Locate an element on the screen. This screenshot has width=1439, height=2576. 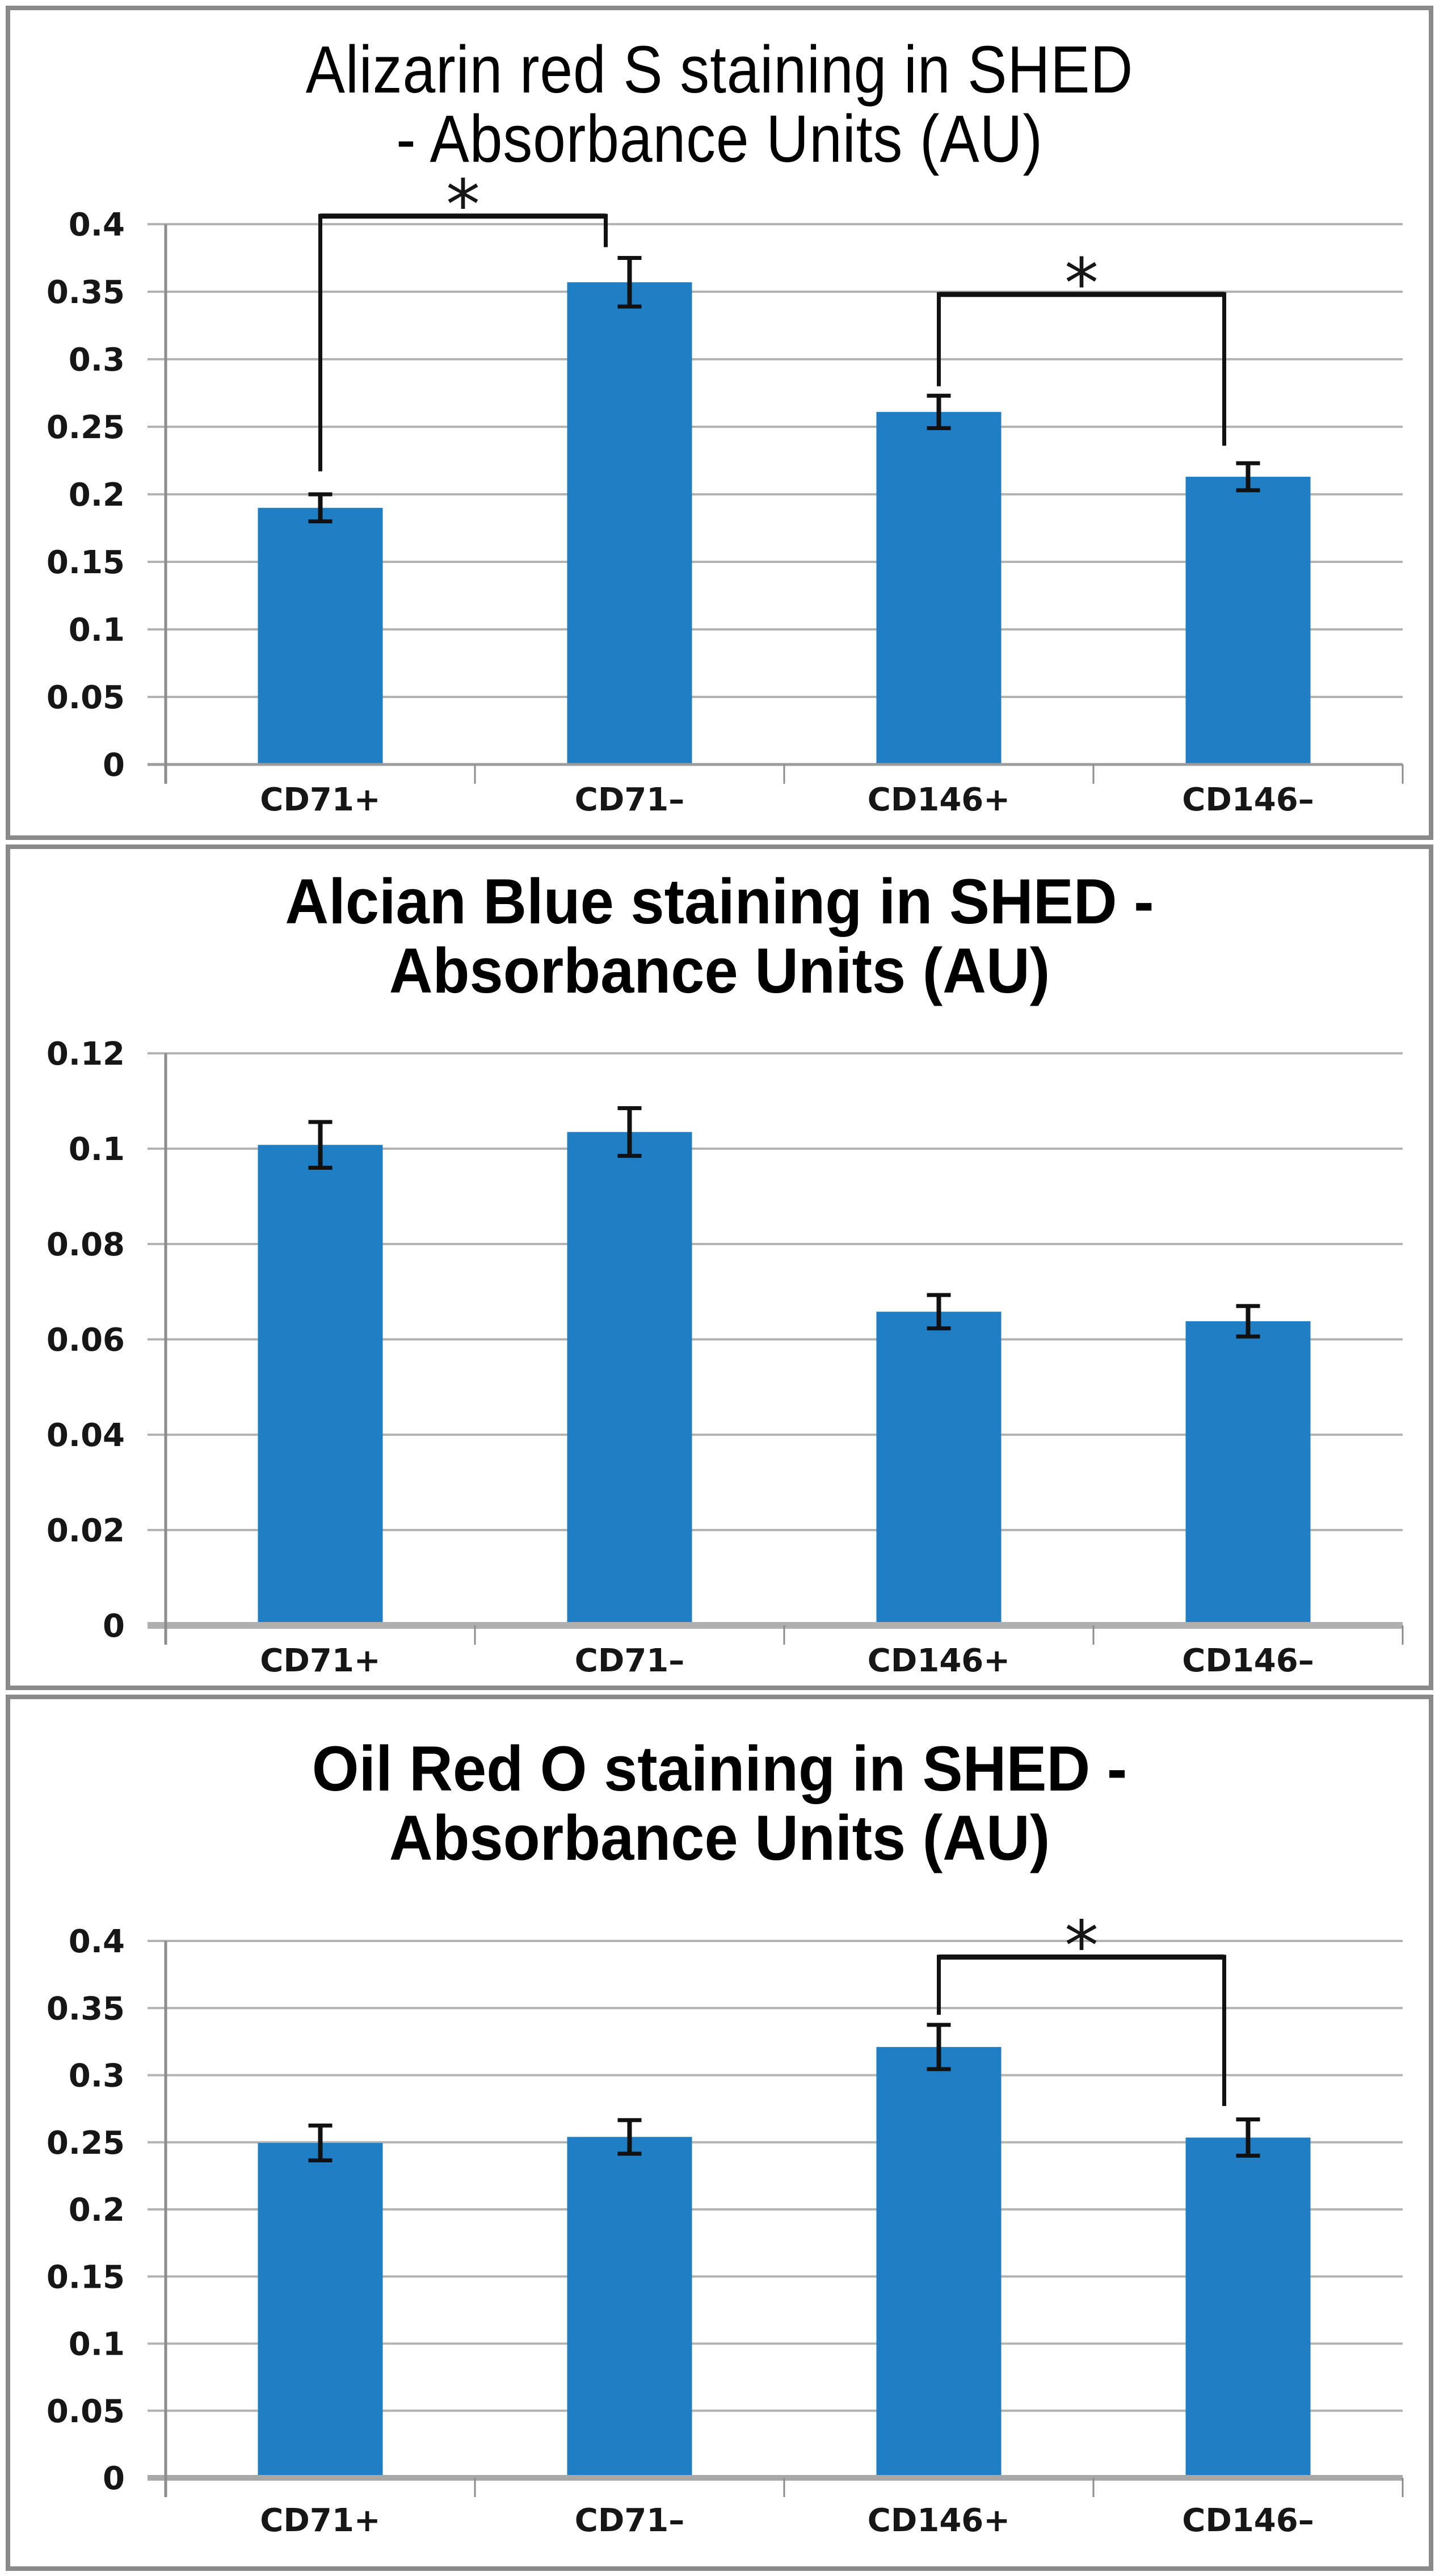
chart-title-line1: Alcian Blue staining in SHED - is located at coordinates (719, 901).